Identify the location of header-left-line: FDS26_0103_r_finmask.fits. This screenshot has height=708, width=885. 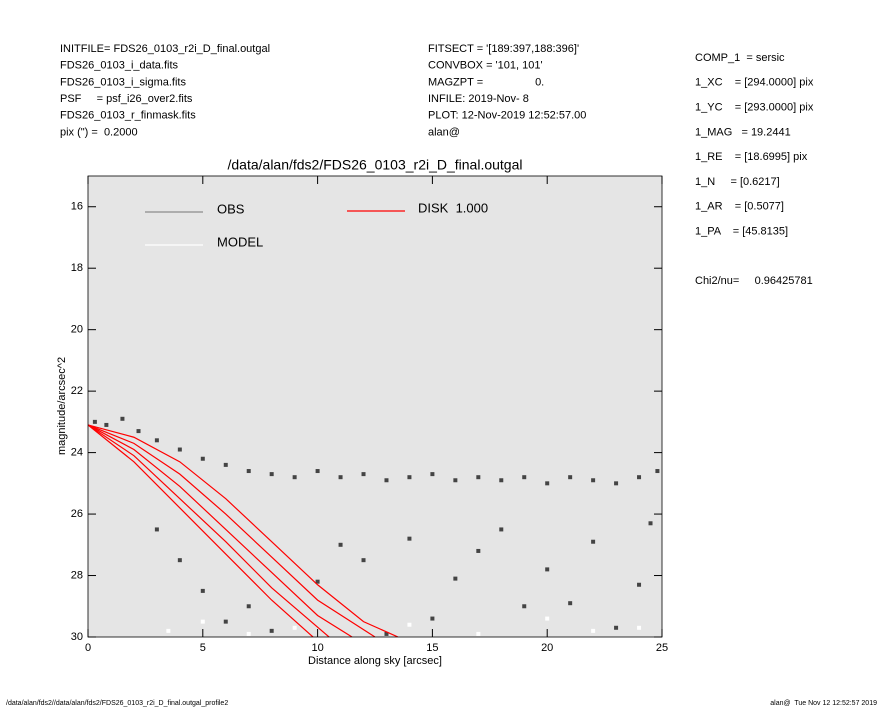
(128, 116).